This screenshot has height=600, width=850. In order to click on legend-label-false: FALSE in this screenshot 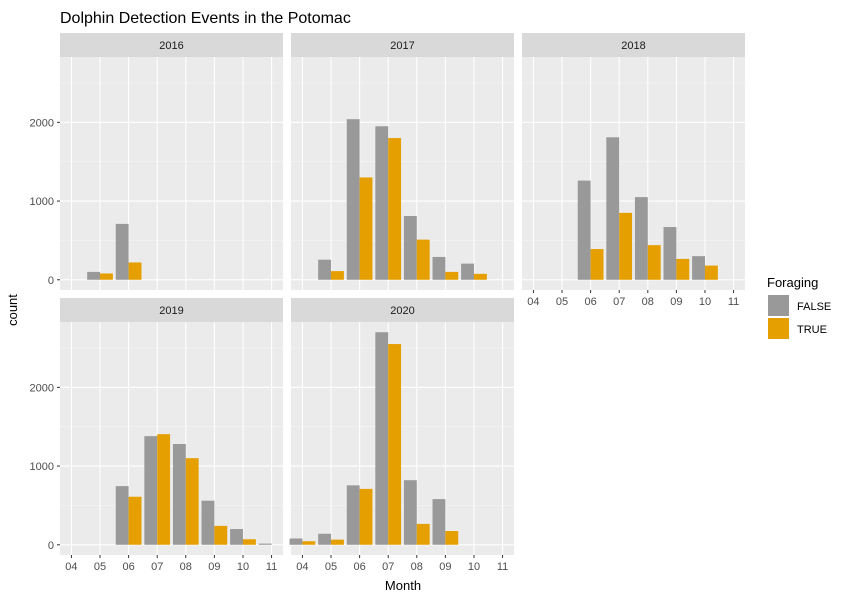, I will do `click(814, 307)`.